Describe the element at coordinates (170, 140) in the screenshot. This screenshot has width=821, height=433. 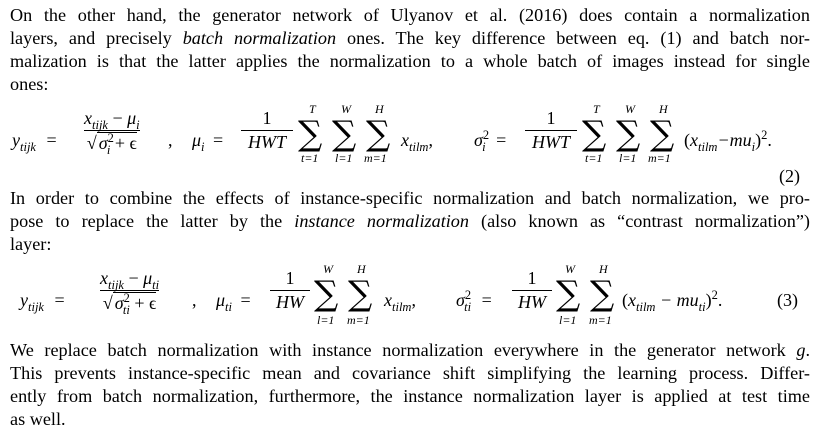
I see `eq2-comma: ,` at that location.